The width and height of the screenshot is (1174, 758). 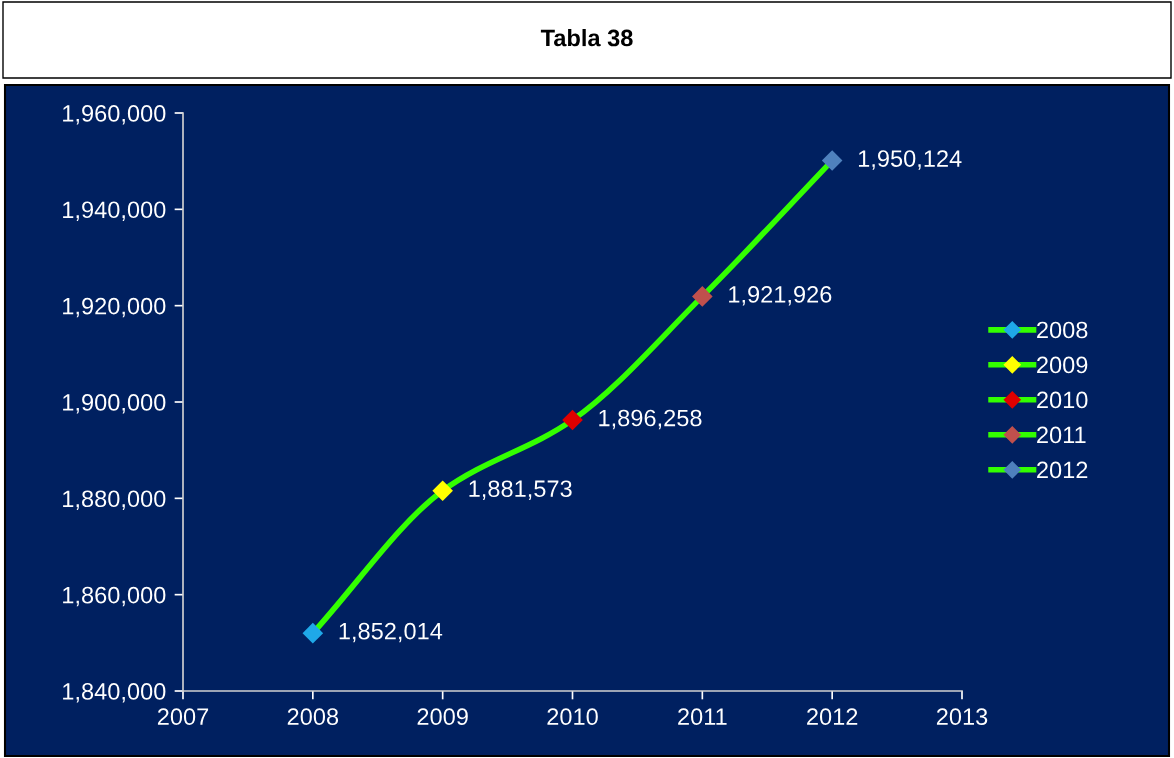 I want to click on y-tick-label: 1,880,000, so click(x=114, y=500).